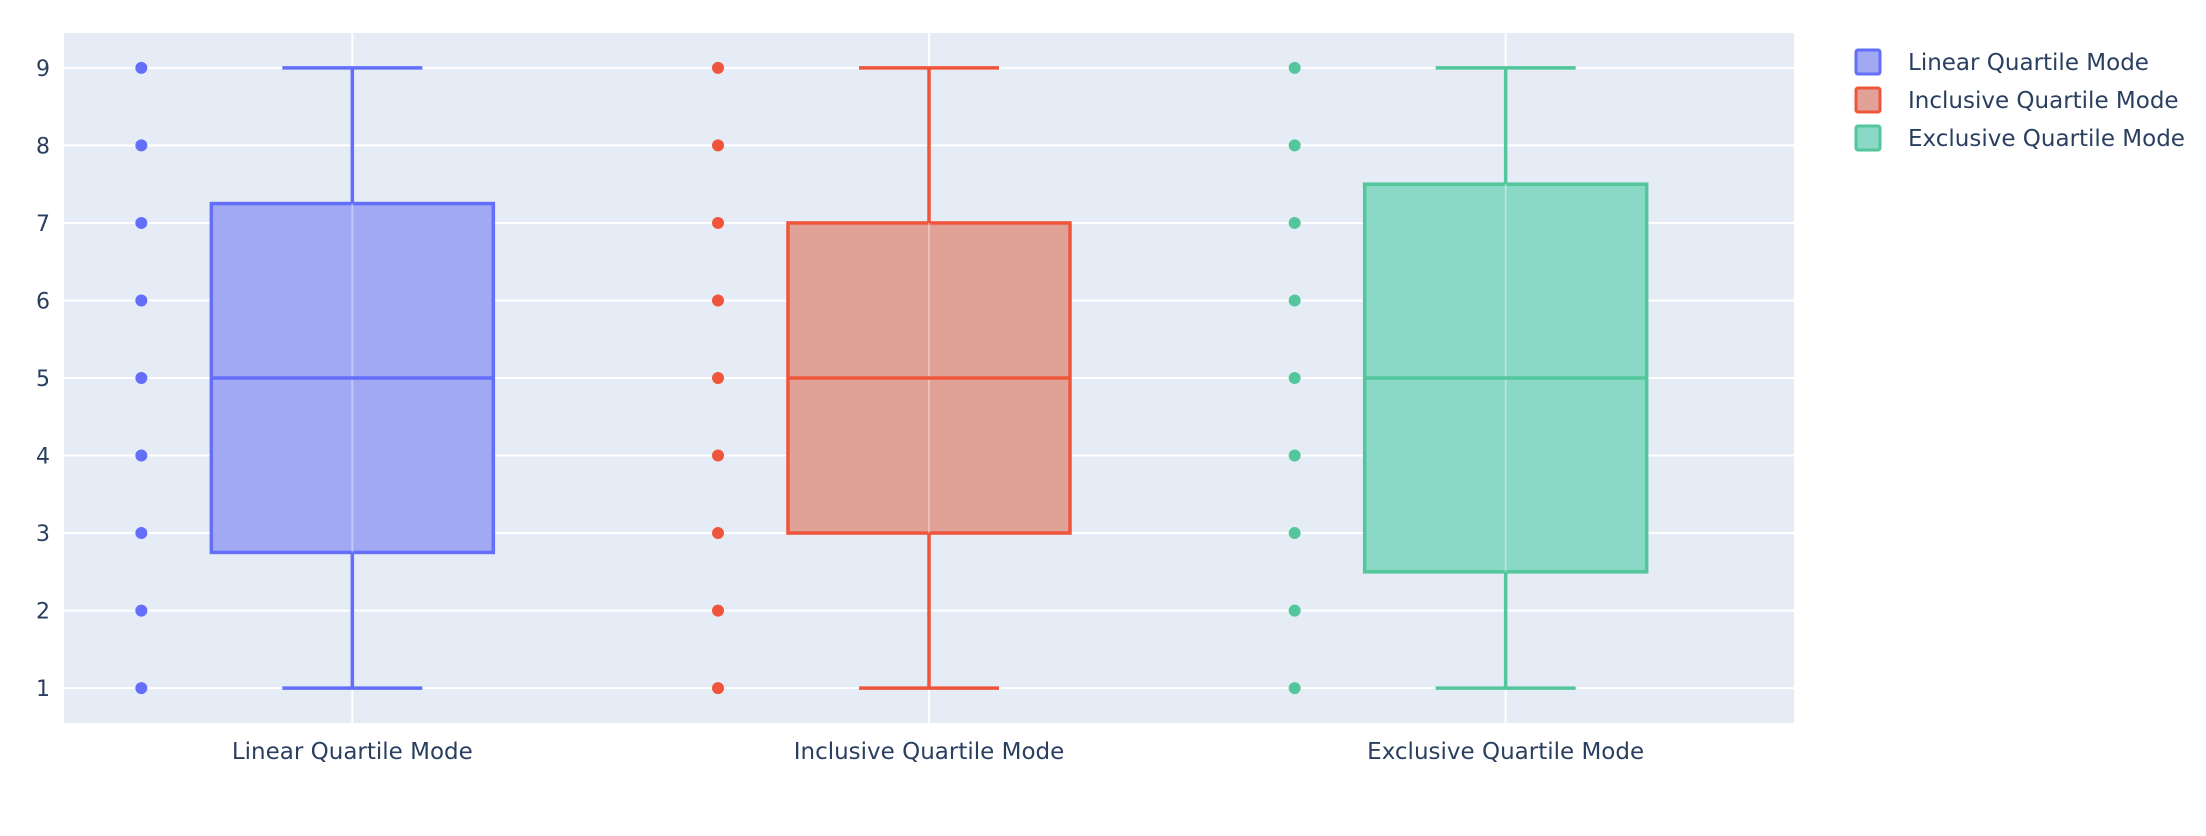 The image size is (2206, 836). I want to click on y-tick-label: 9, so click(43, 69).